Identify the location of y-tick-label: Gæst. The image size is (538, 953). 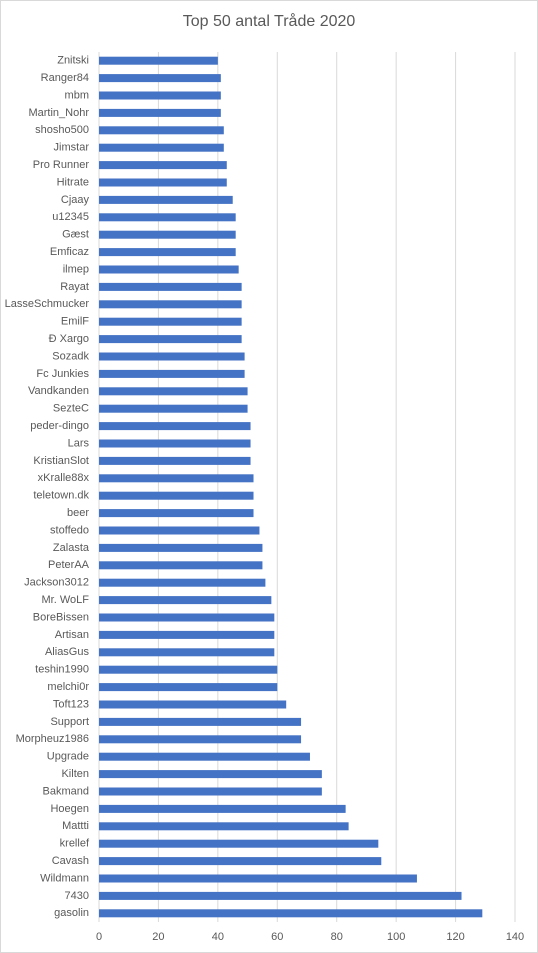
(75, 235).